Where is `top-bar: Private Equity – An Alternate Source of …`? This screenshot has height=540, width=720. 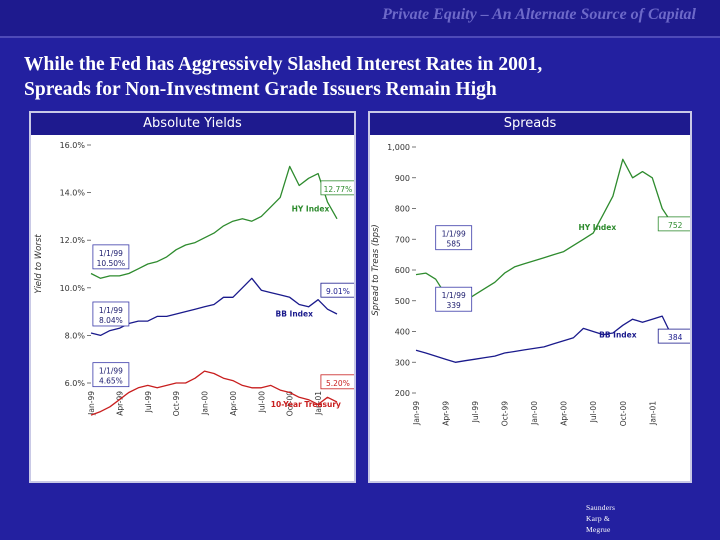
top-bar: Private Equity – An Alternate Source of … is located at coordinates (360, 19).